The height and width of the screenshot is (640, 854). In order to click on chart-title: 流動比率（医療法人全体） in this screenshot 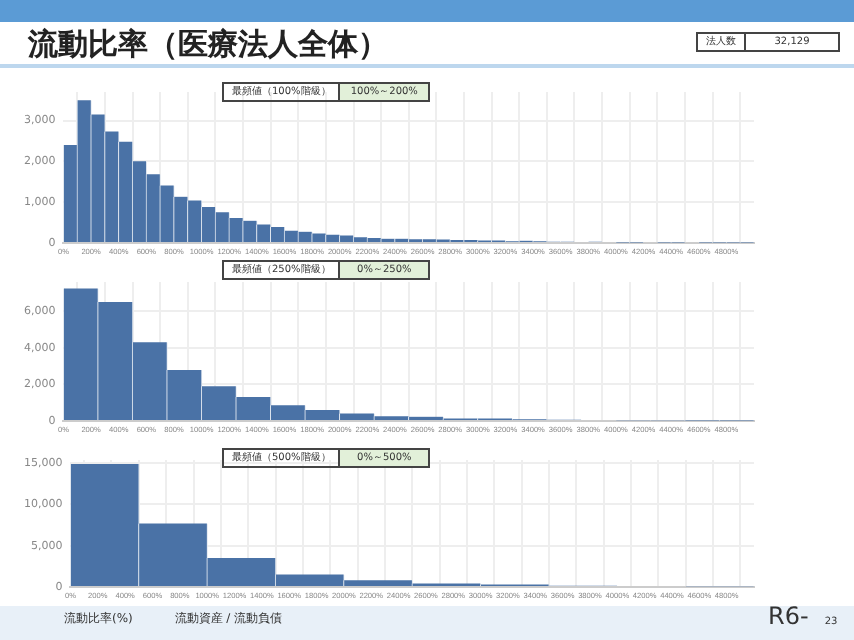, I will do `click(208, 45)`.